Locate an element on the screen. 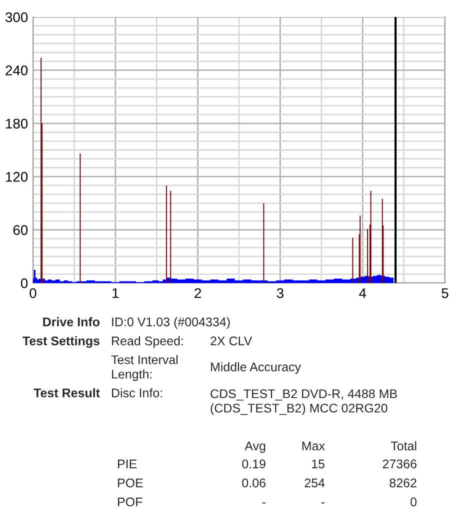 This screenshot has width=460, height=523. x-tick-label: 4 is located at coordinates (362, 293).